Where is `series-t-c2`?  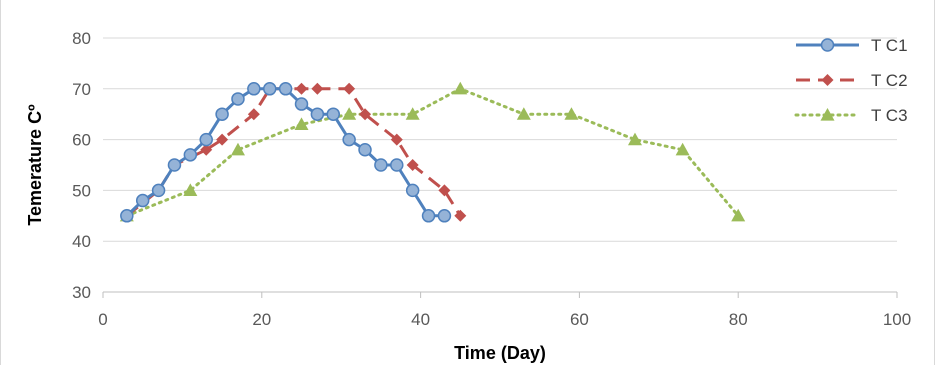
series-t-c2 is located at coordinates (293, 152).